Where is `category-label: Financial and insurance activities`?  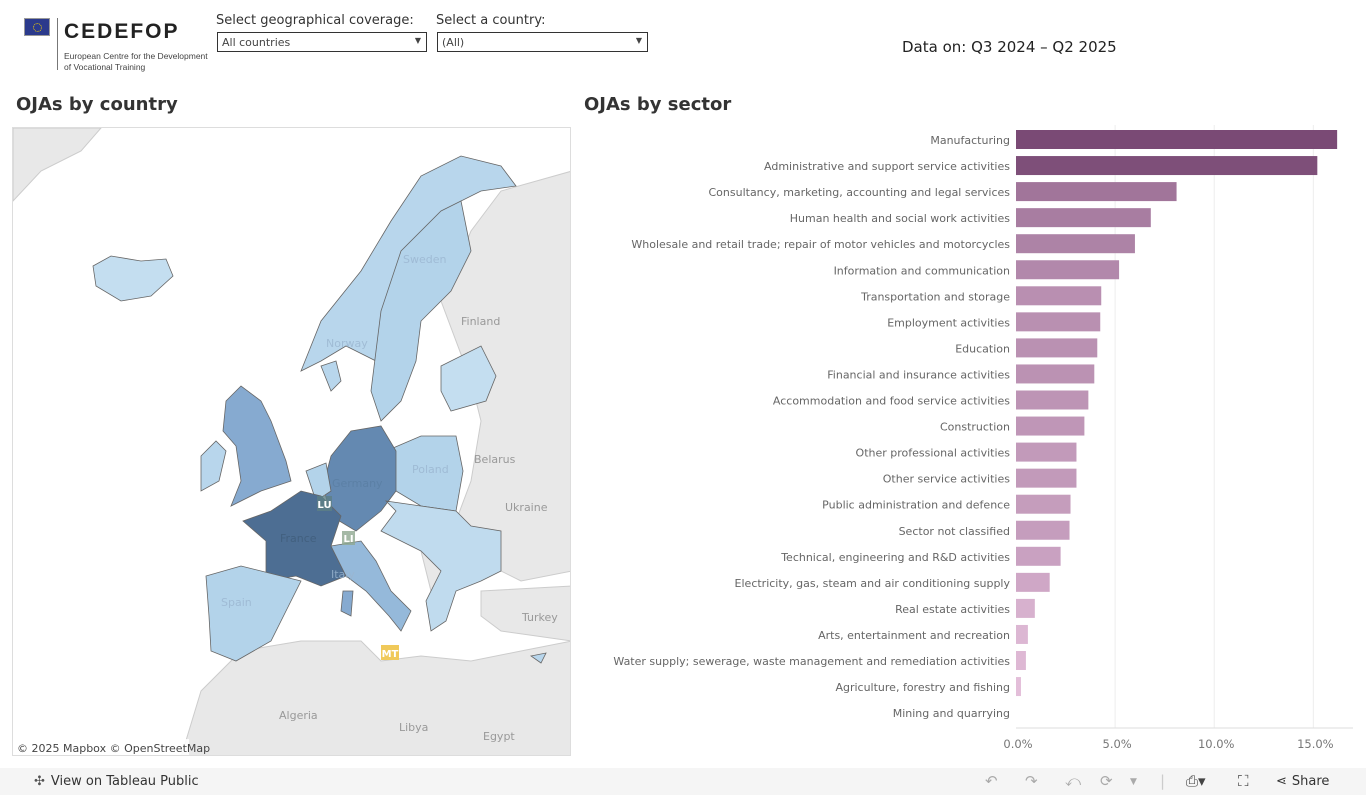 category-label: Financial and insurance activities is located at coordinates (918, 374).